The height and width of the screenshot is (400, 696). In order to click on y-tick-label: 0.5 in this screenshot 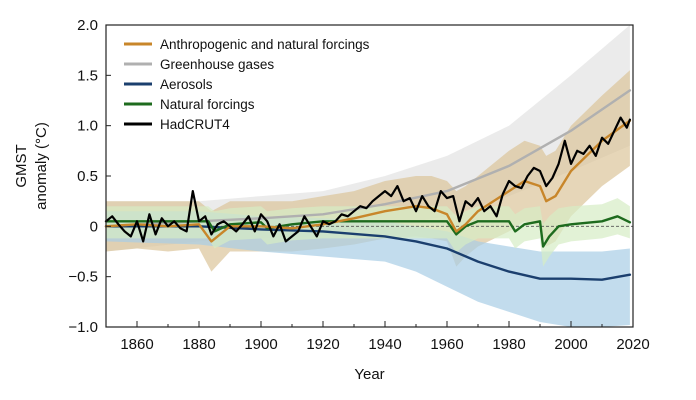, I will do `click(87, 176)`.